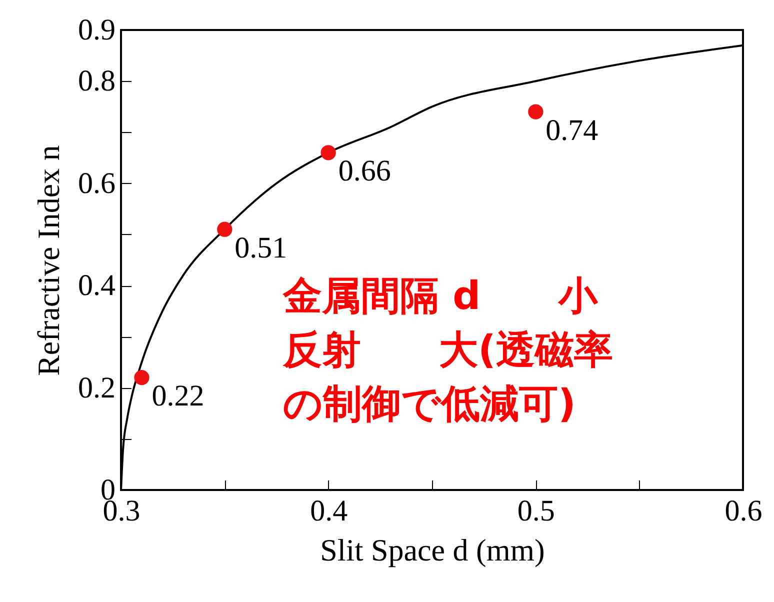 The width and height of the screenshot is (774, 602). I want to click on x-tick-label: 0.4, so click(329, 511).